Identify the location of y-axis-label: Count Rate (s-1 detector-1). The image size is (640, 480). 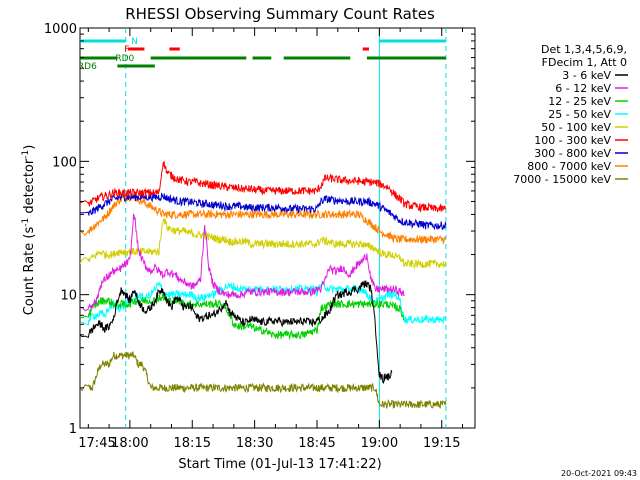
(29, 230).